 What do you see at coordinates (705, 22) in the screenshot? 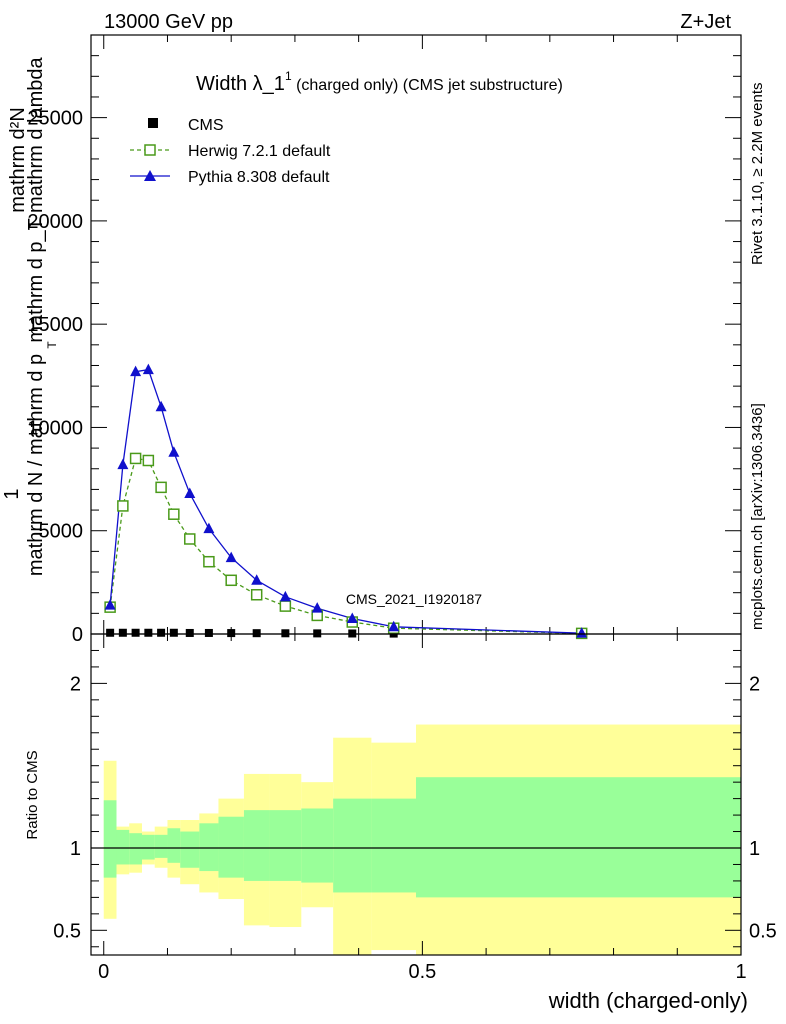
I see `process-label: Z+Jet` at bounding box center [705, 22].